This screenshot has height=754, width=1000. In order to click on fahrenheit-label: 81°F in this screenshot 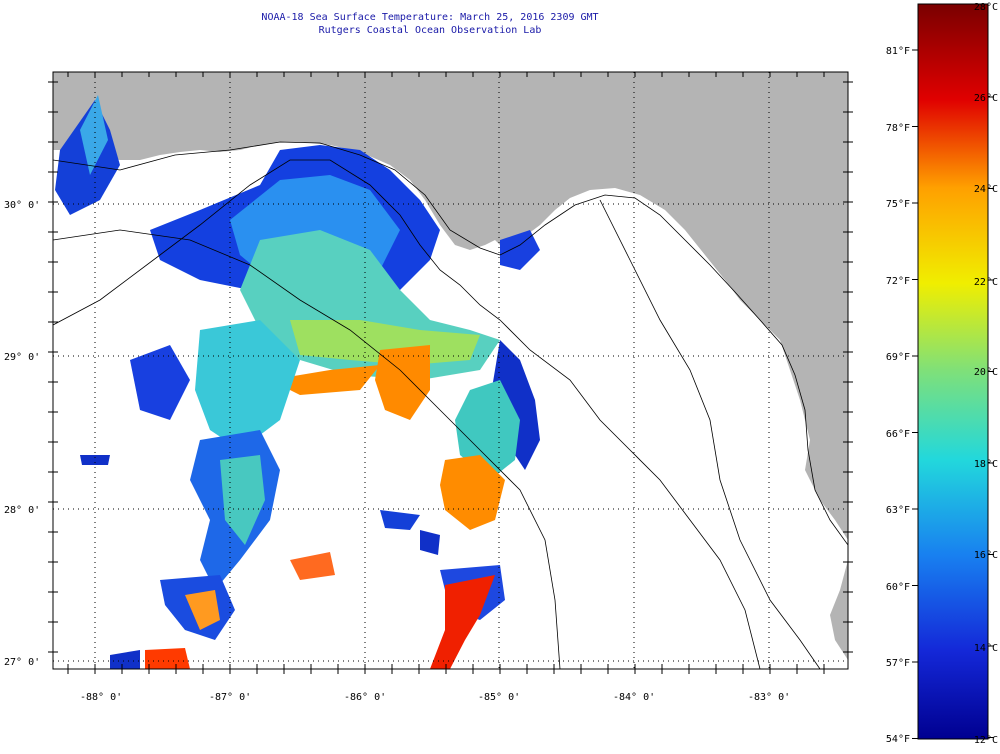, I will do `click(898, 51)`.